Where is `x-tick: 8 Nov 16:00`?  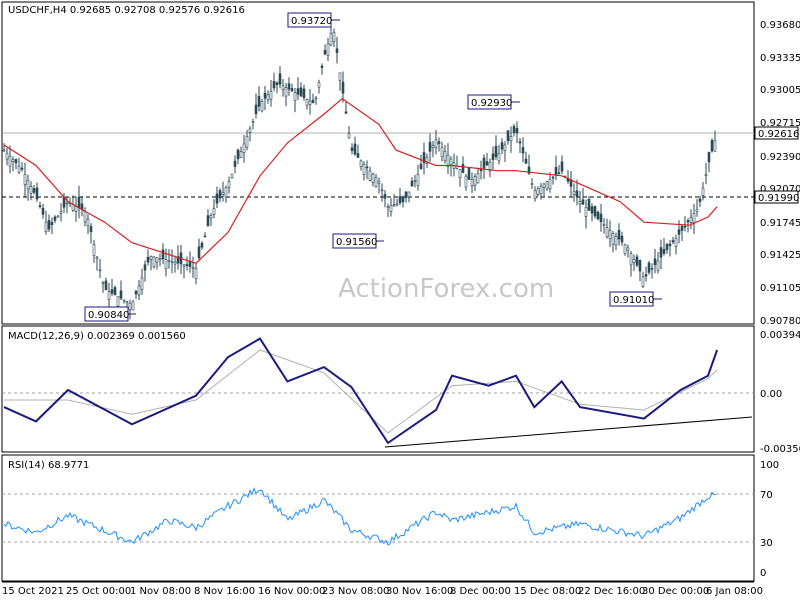 x-tick: 8 Nov 16:00 is located at coordinates (224, 591).